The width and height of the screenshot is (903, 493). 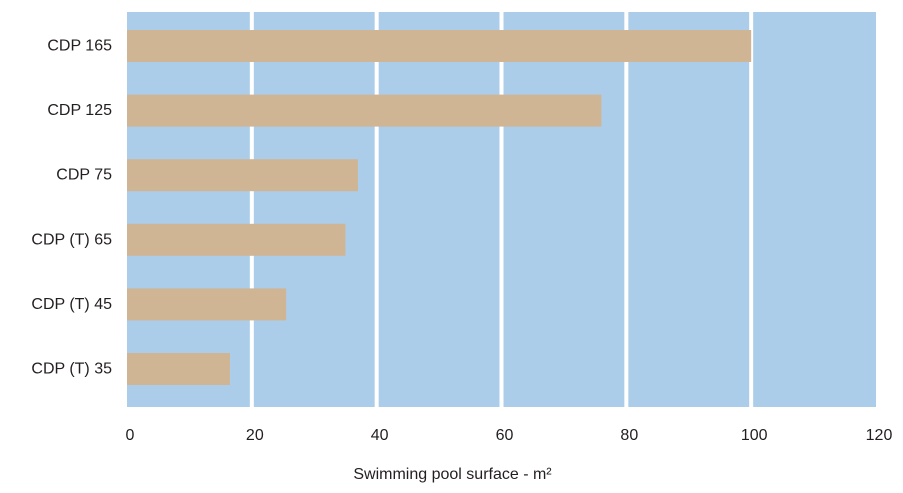 I want to click on category-label: CDP (T) 35, so click(x=71, y=369).